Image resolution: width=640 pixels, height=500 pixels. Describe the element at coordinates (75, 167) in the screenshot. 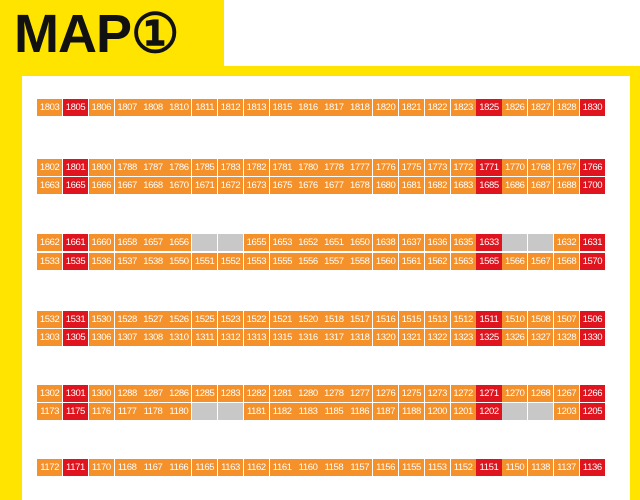

I see `slot-cell-highlight: 1801` at that location.